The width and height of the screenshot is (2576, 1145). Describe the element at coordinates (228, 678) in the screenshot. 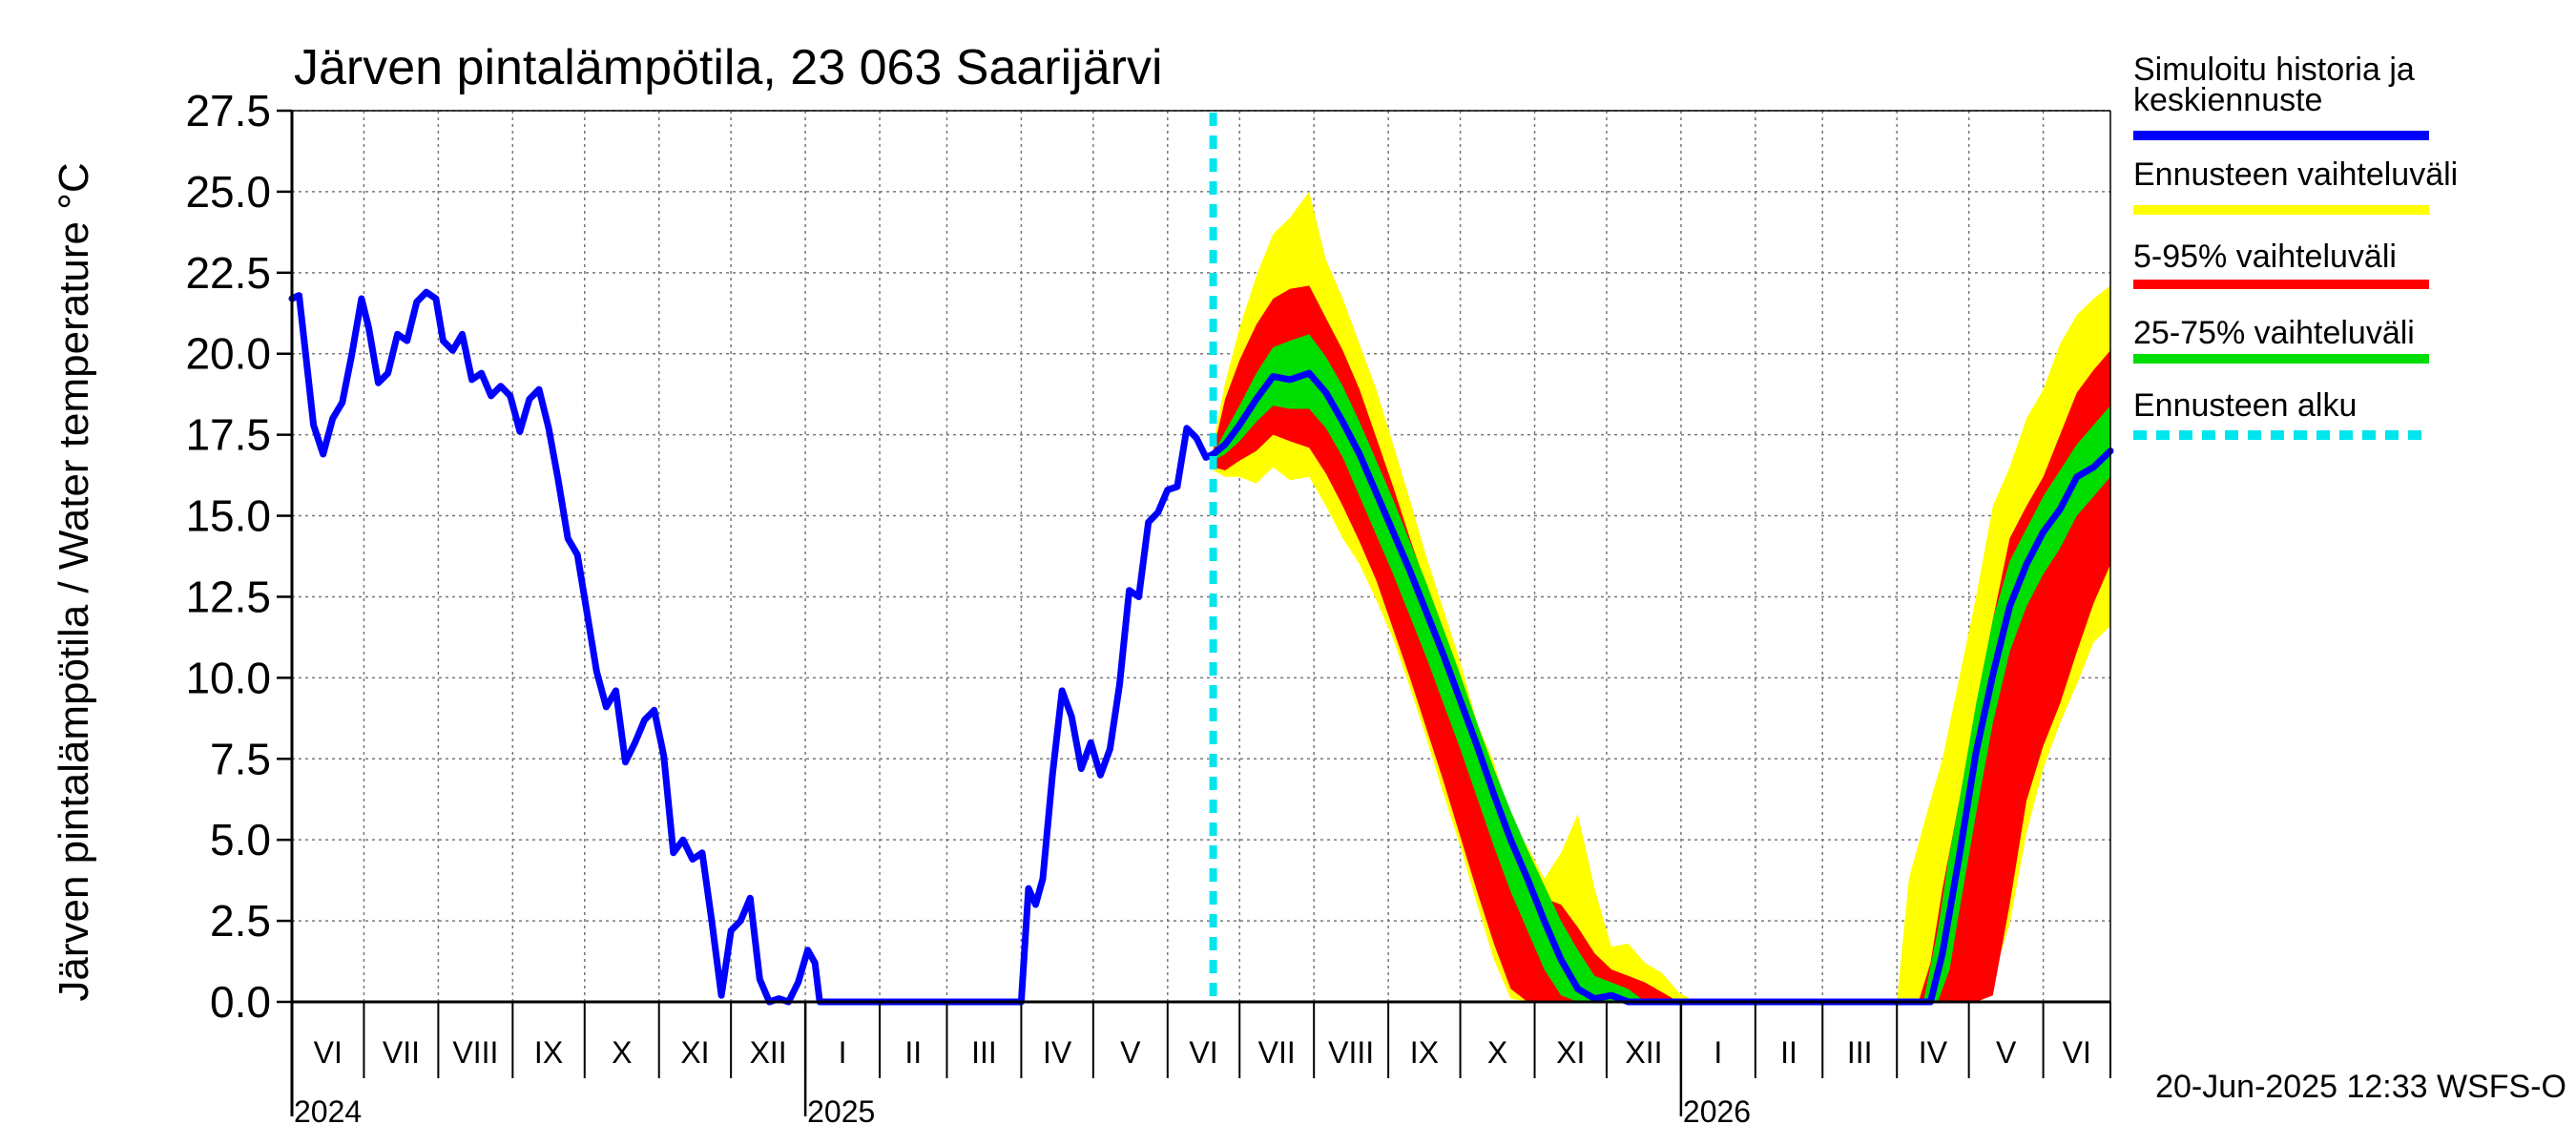

I see `y-tick-label: 10.0` at that location.